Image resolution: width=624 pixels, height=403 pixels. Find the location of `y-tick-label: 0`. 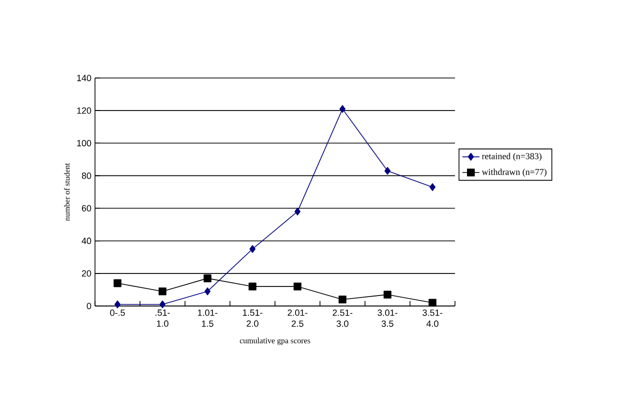

y-tick-label: 0 is located at coordinates (89, 306).